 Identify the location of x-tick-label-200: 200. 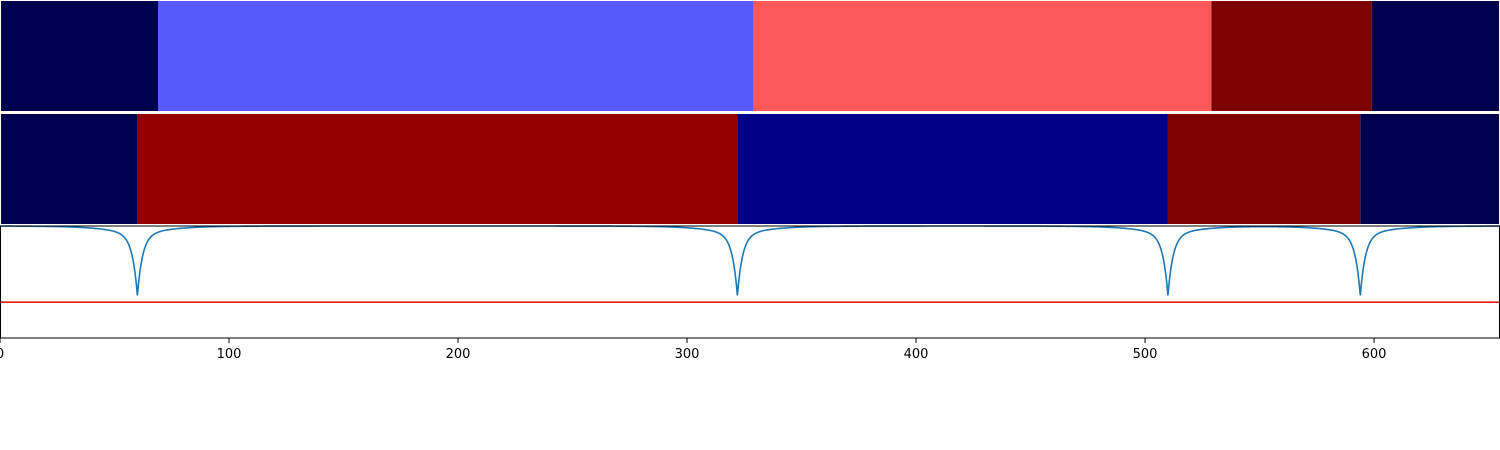
(458, 354).